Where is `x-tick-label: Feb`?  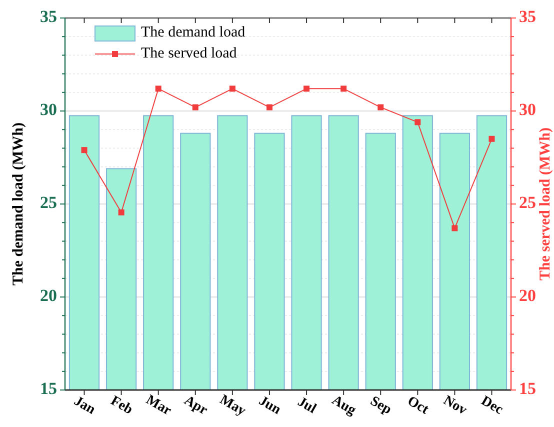
x-tick-label: Feb is located at coordinates (122, 406).